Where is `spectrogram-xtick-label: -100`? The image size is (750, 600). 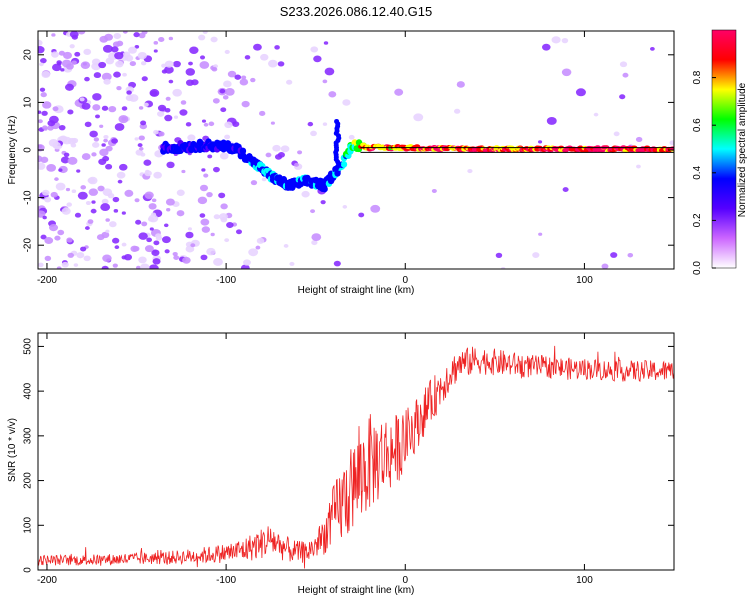
spectrogram-xtick-label: -100 is located at coordinates (226, 280).